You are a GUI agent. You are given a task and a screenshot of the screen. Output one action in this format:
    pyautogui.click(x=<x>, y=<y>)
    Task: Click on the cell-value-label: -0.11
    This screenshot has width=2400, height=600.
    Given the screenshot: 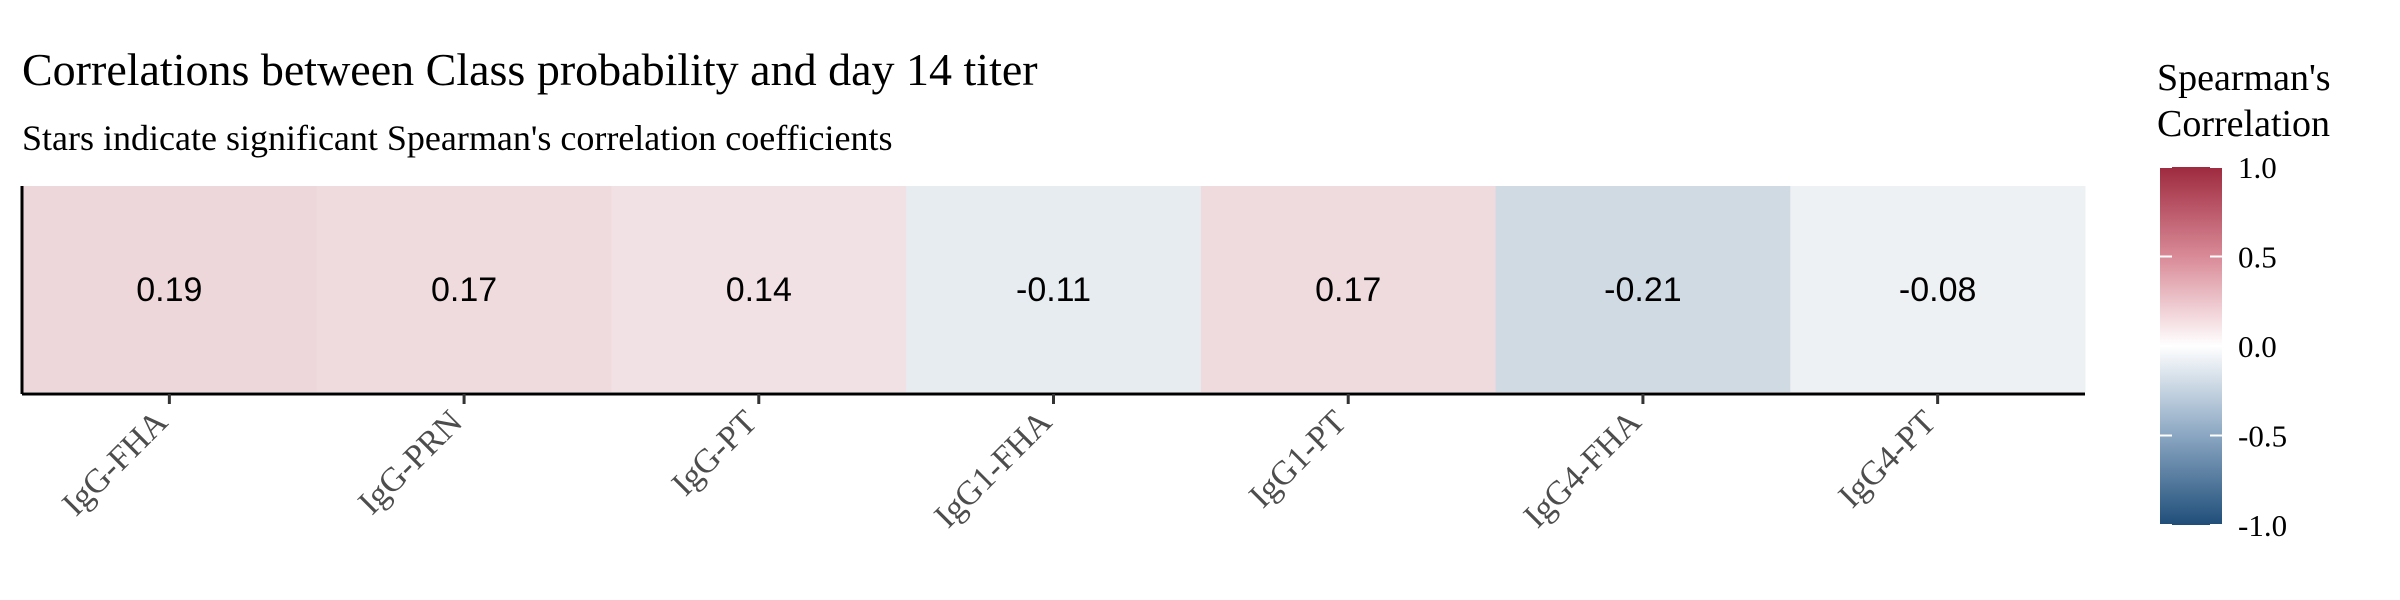 What is the action you would take?
    pyautogui.click(x=1053, y=290)
    